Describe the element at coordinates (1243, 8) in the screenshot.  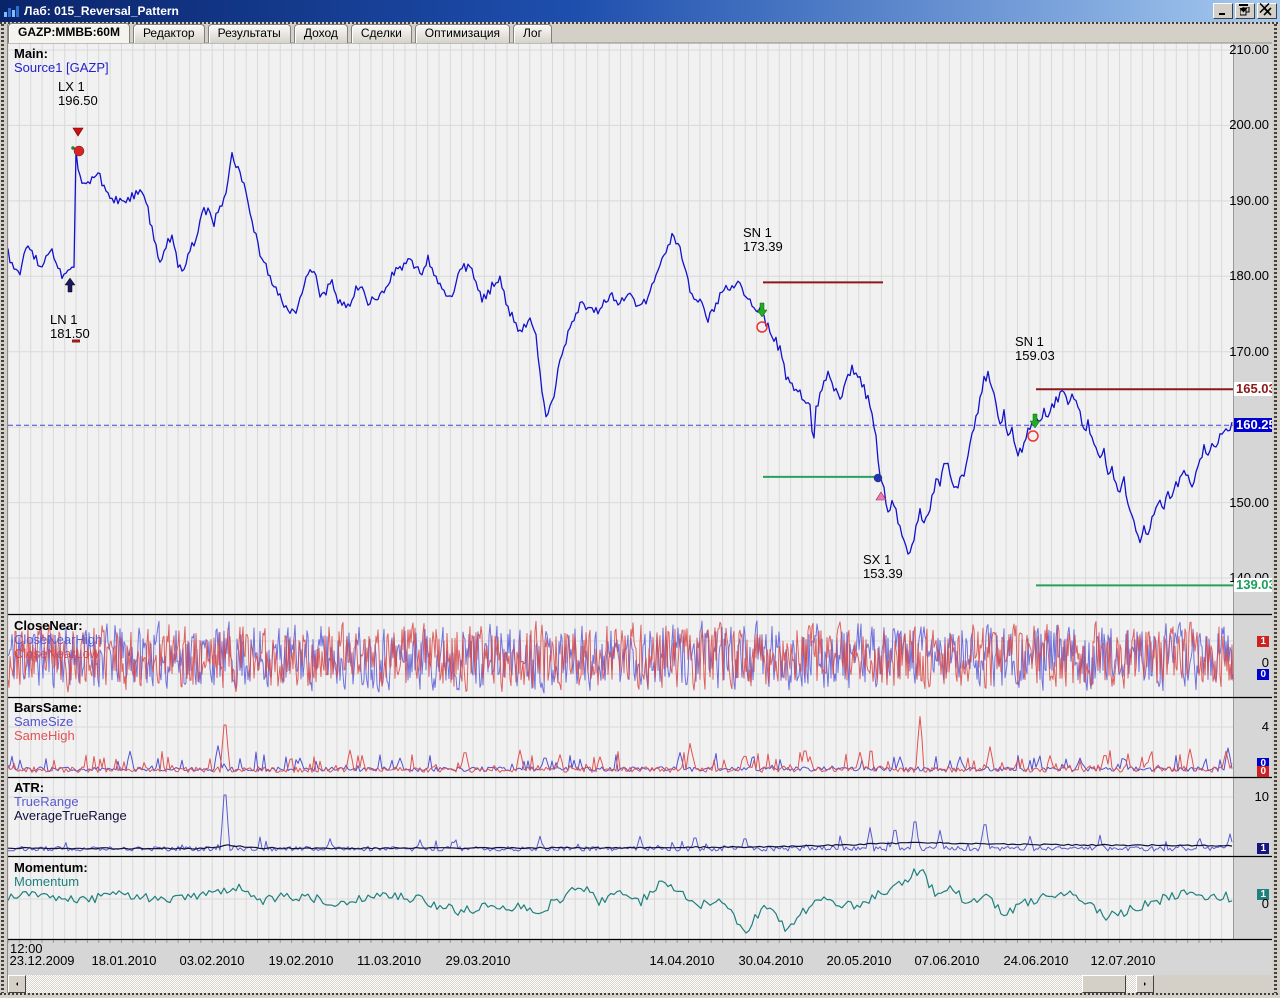
I see `collapse-panel-icon` at that location.